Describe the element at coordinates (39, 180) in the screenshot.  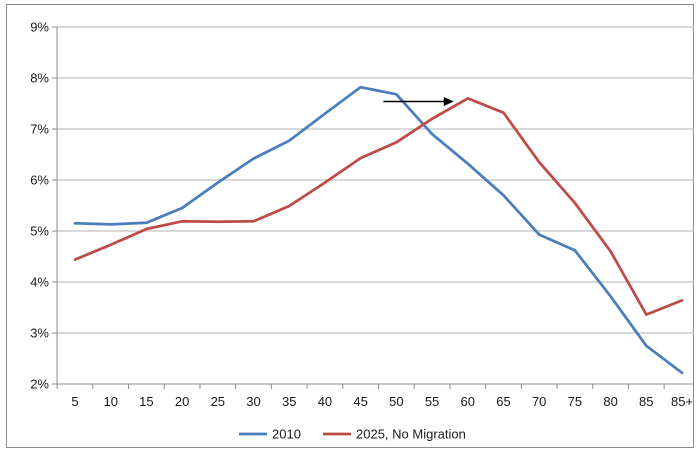
I see `y-tick-label: 6%` at that location.